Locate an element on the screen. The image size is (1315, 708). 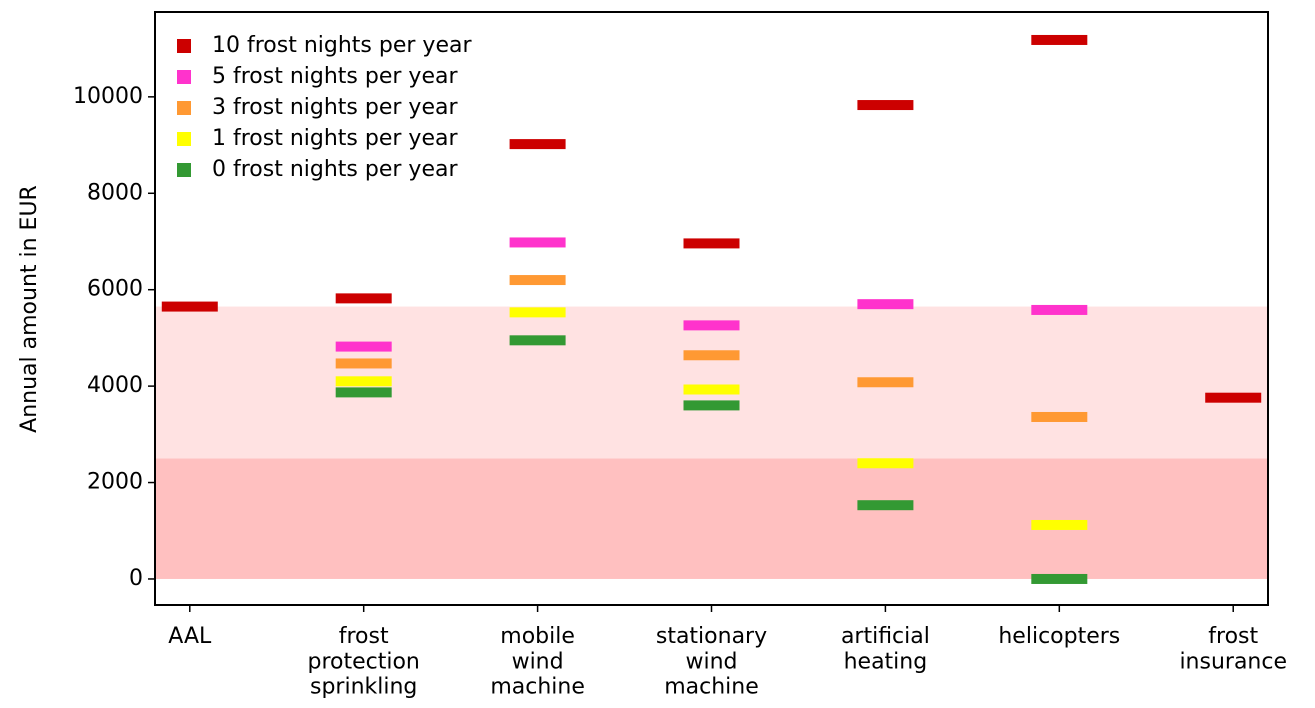
y-tick-label: 6000 is located at coordinates (115, 289).